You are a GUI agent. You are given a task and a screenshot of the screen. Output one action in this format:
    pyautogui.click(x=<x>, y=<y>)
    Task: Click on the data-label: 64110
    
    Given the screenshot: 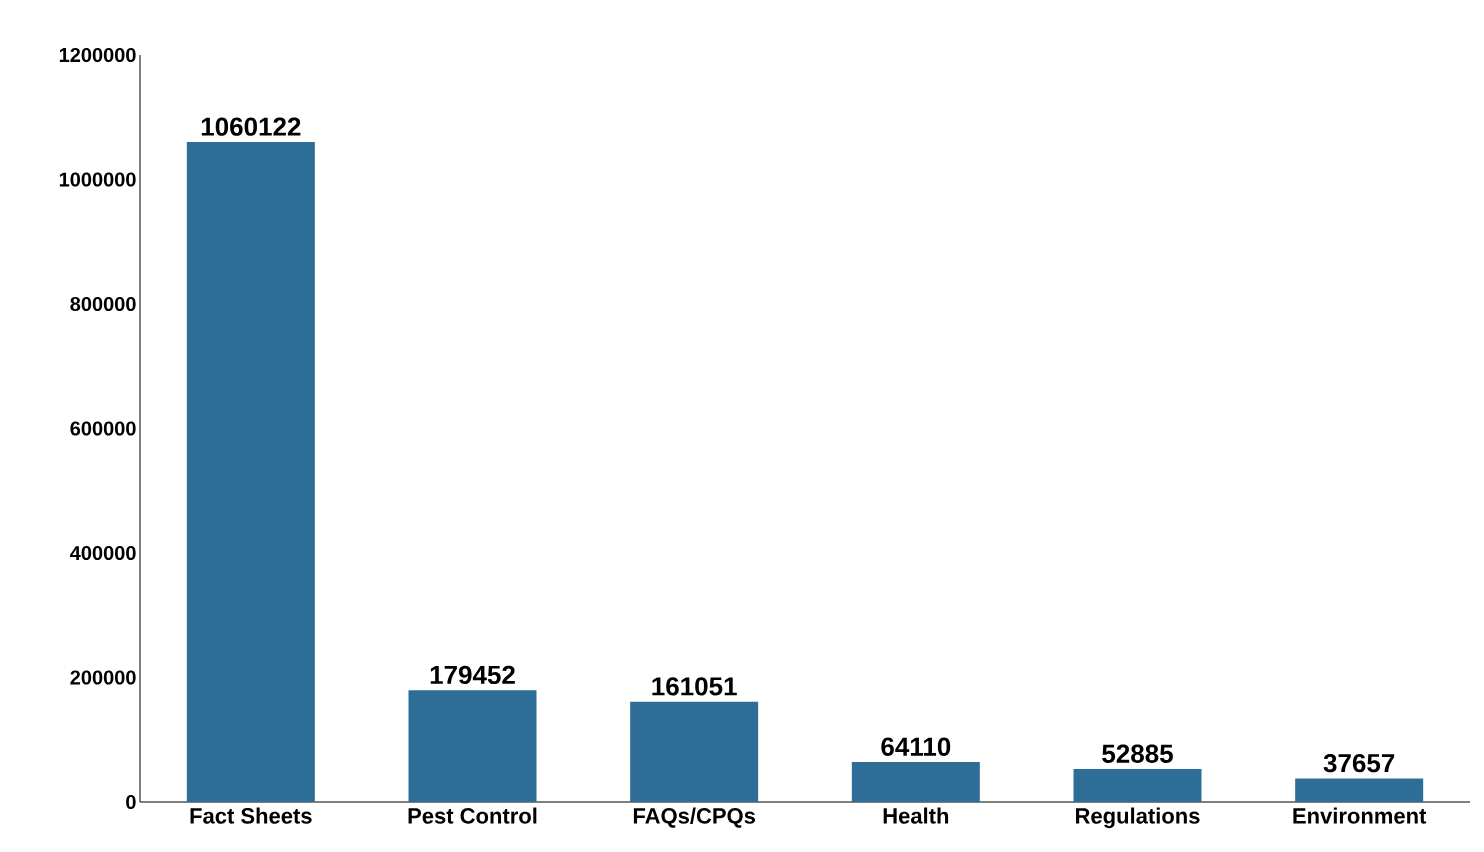 What is the action you would take?
    pyautogui.click(x=916, y=746)
    